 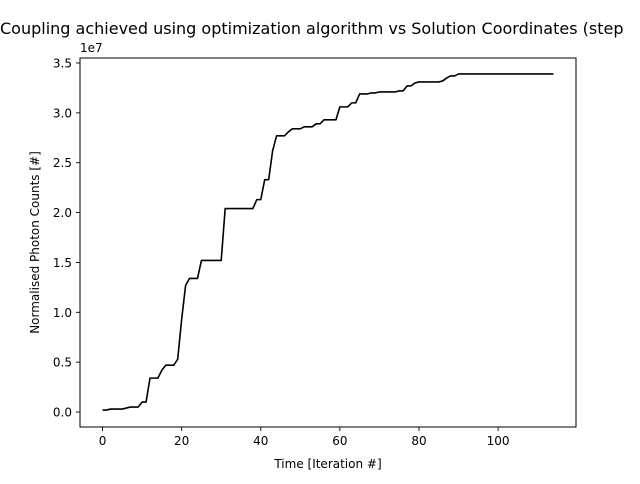 I want to click on y-tick-label: 0.5, so click(x=62, y=363).